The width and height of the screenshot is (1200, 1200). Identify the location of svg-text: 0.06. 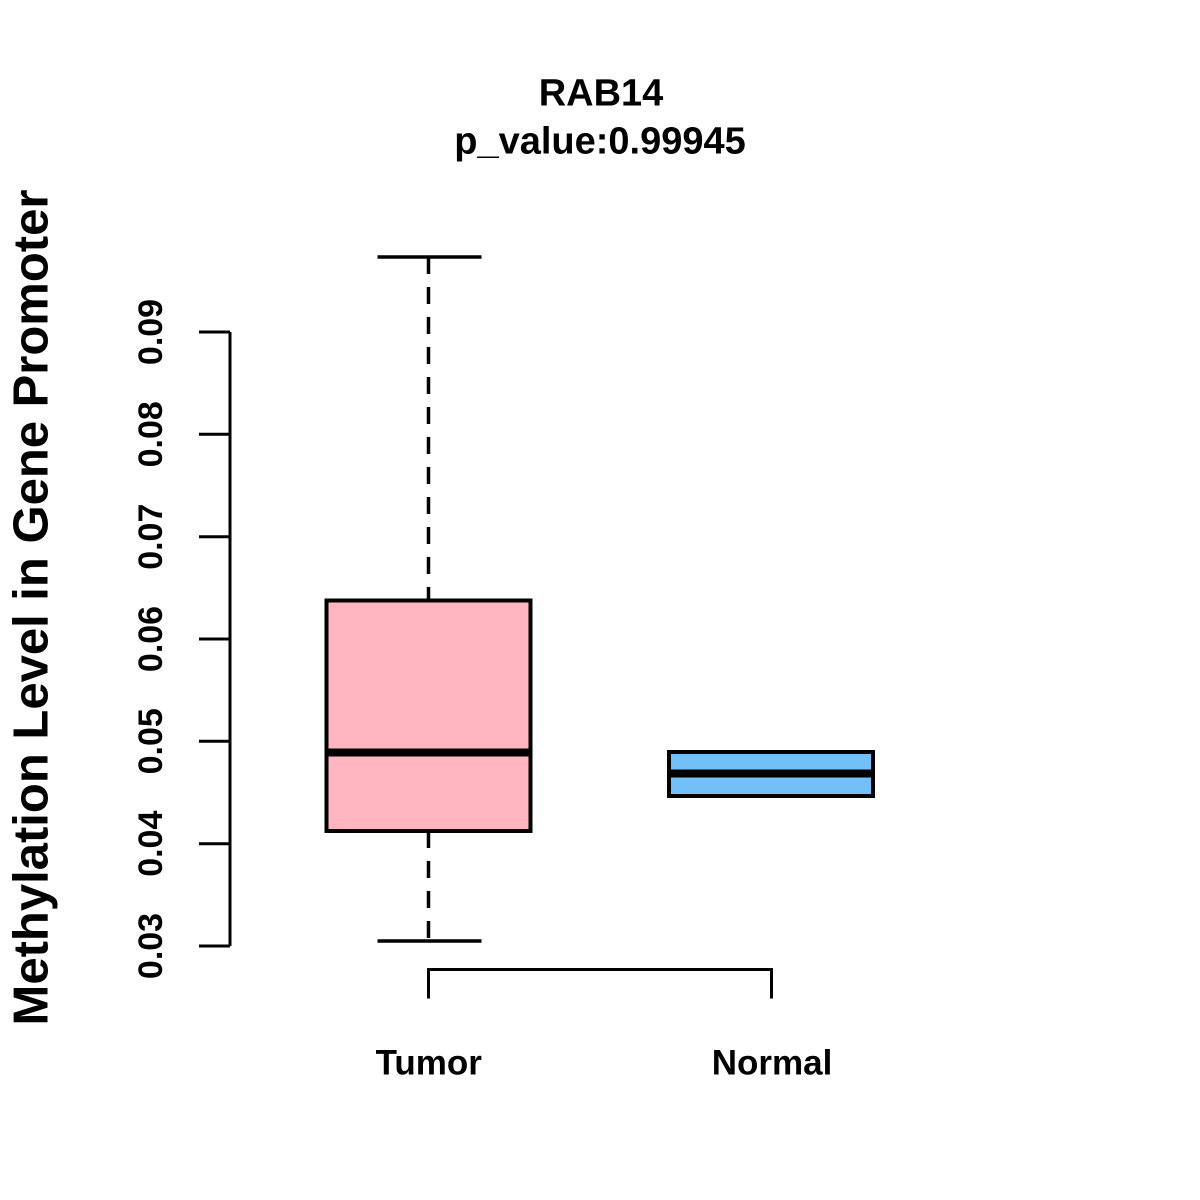
(151, 639).